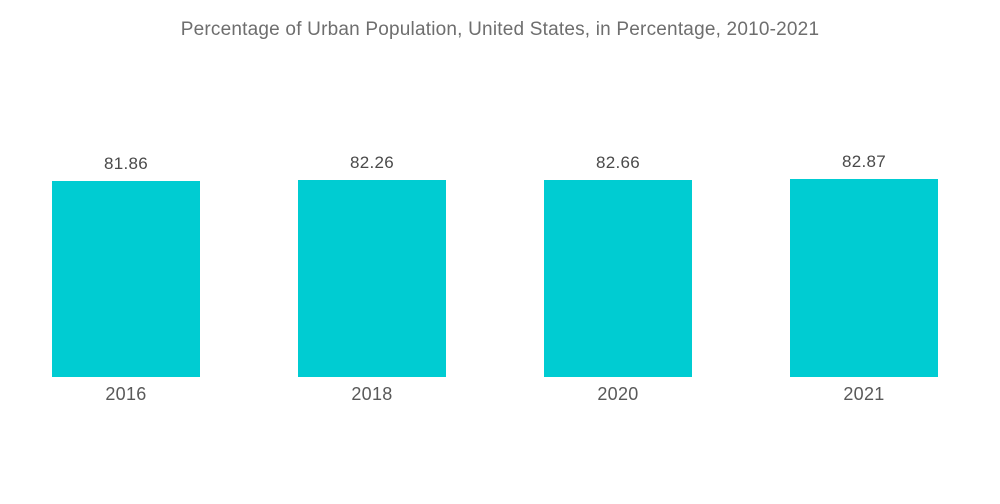  What do you see at coordinates (126, 163) in the screenshot?
I see `bar-value-label: 81.86` at bounding box center [126, 163].